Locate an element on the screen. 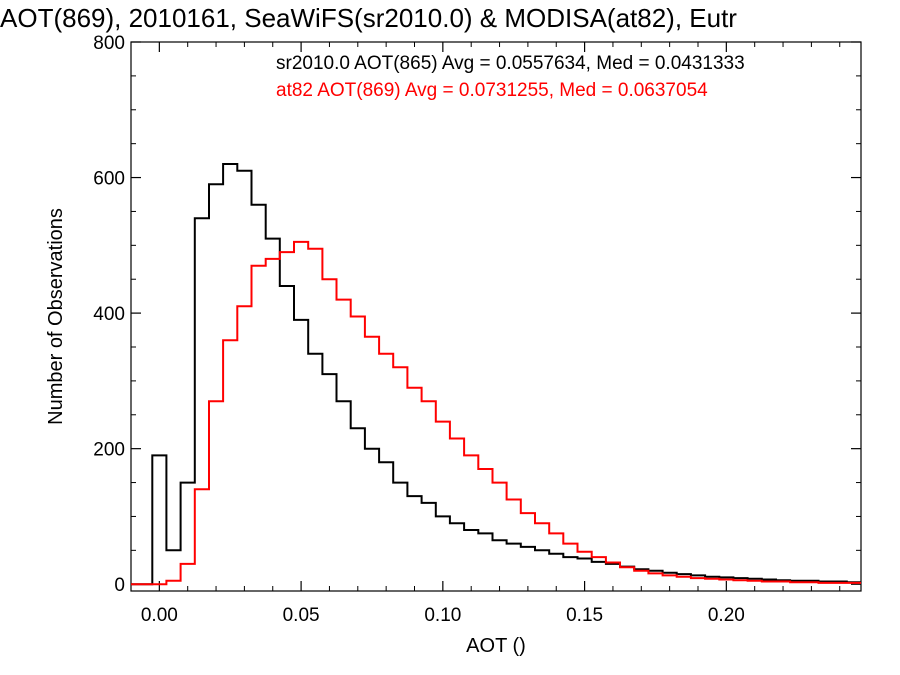 The image size is (900, 675). x-tick-label: 0.15 is located at coordinates (584, 615).